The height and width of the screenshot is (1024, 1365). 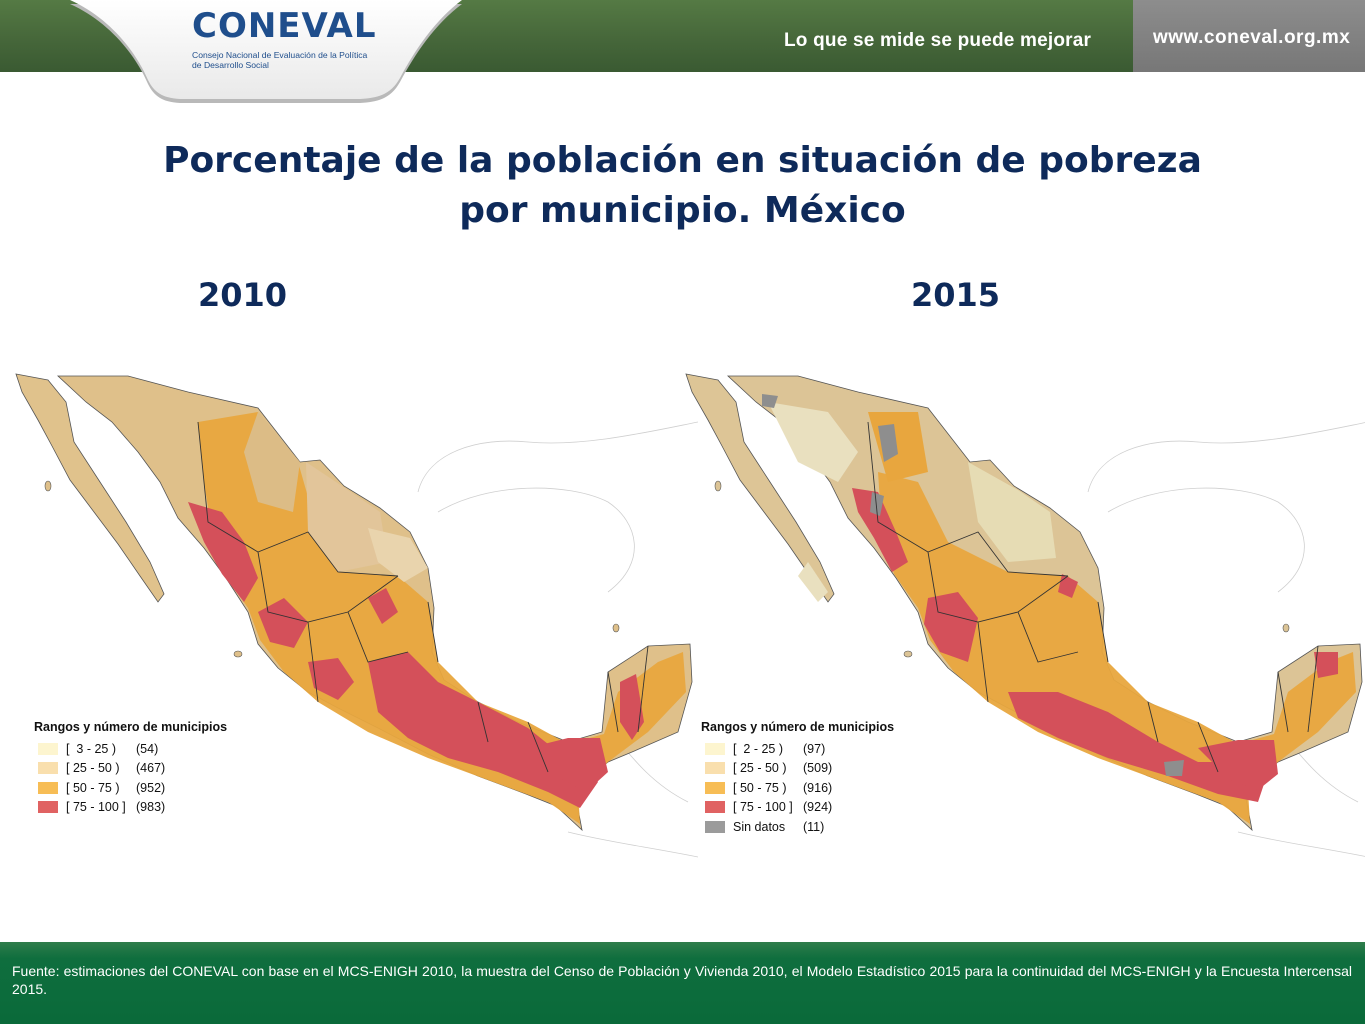 I want to click on legend-row: [ 75 - 100 ] (983), so click(x=130, y=808).